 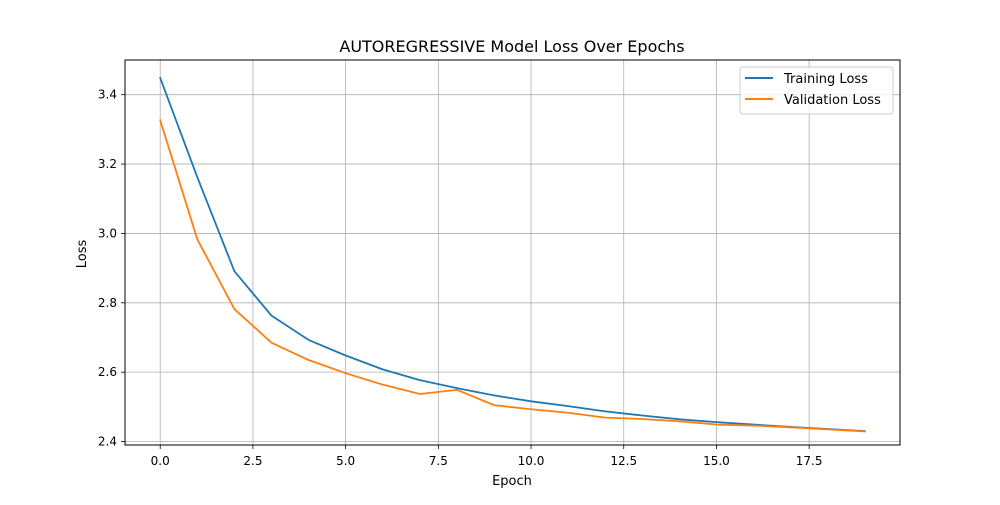 I want to click on legend-label-training: Training Loss, so click(x=825, y=79).